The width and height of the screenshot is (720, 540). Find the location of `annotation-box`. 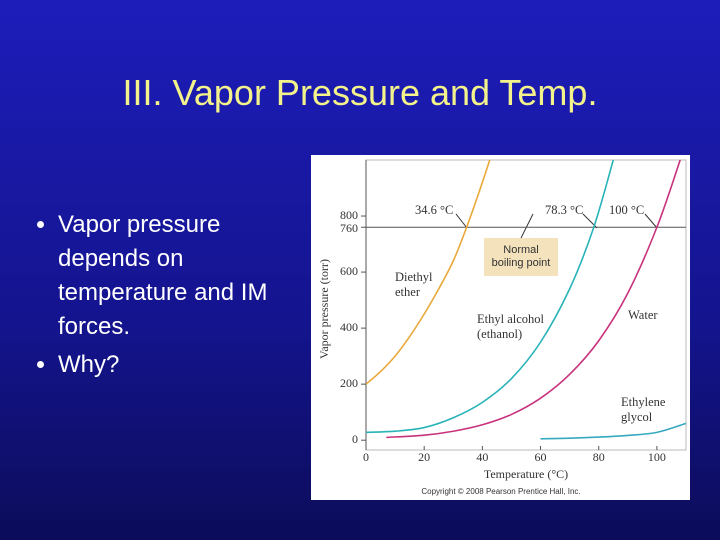

annotation-box is located at coordinates (521, 257).